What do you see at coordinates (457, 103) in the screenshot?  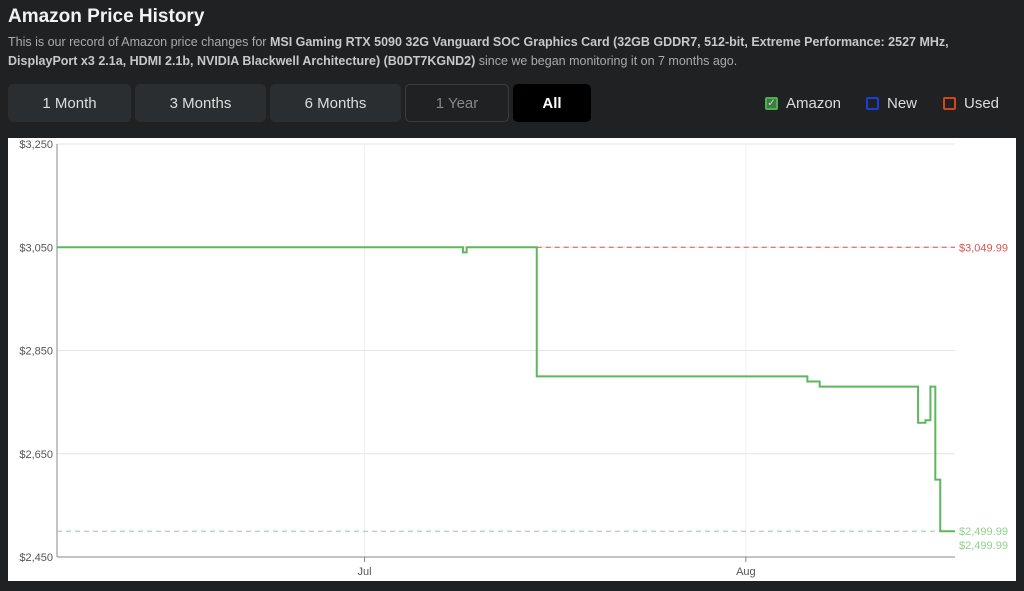 I see `range-button-1-year: 1 Year` at bounding box center [457, 103].